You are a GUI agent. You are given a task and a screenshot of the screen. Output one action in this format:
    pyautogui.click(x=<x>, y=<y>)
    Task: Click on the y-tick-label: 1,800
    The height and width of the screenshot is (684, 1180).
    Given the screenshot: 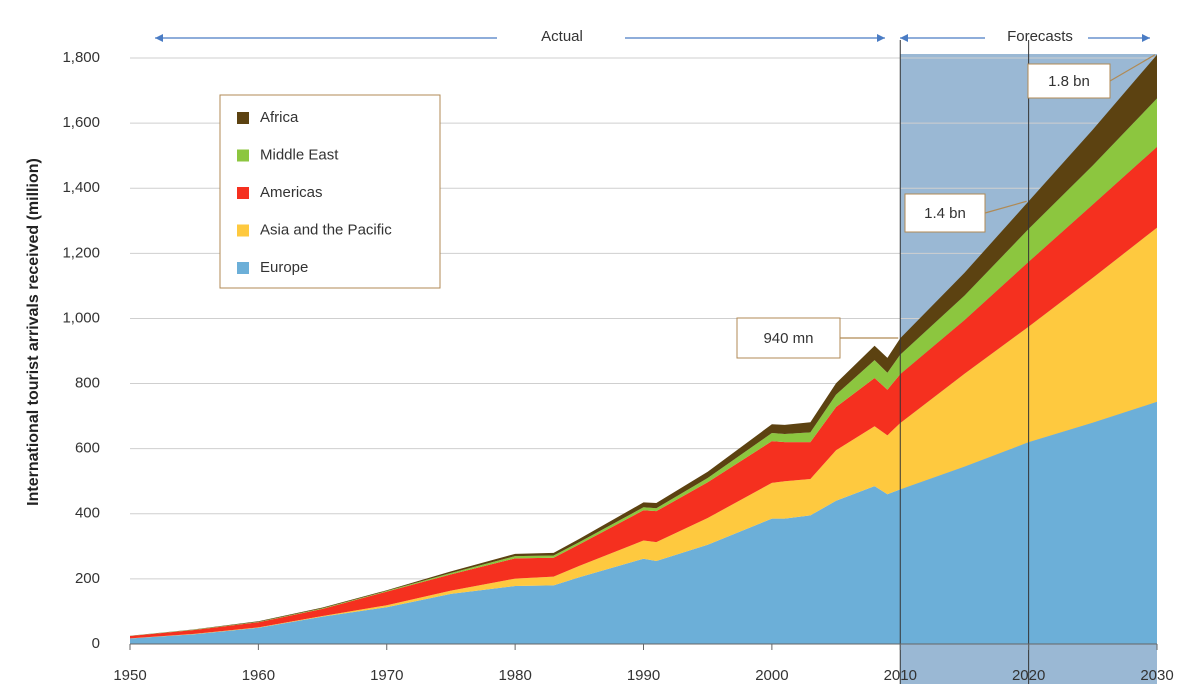 What is the action you would take?
    pyautogui.click(x=81, y=57)
    